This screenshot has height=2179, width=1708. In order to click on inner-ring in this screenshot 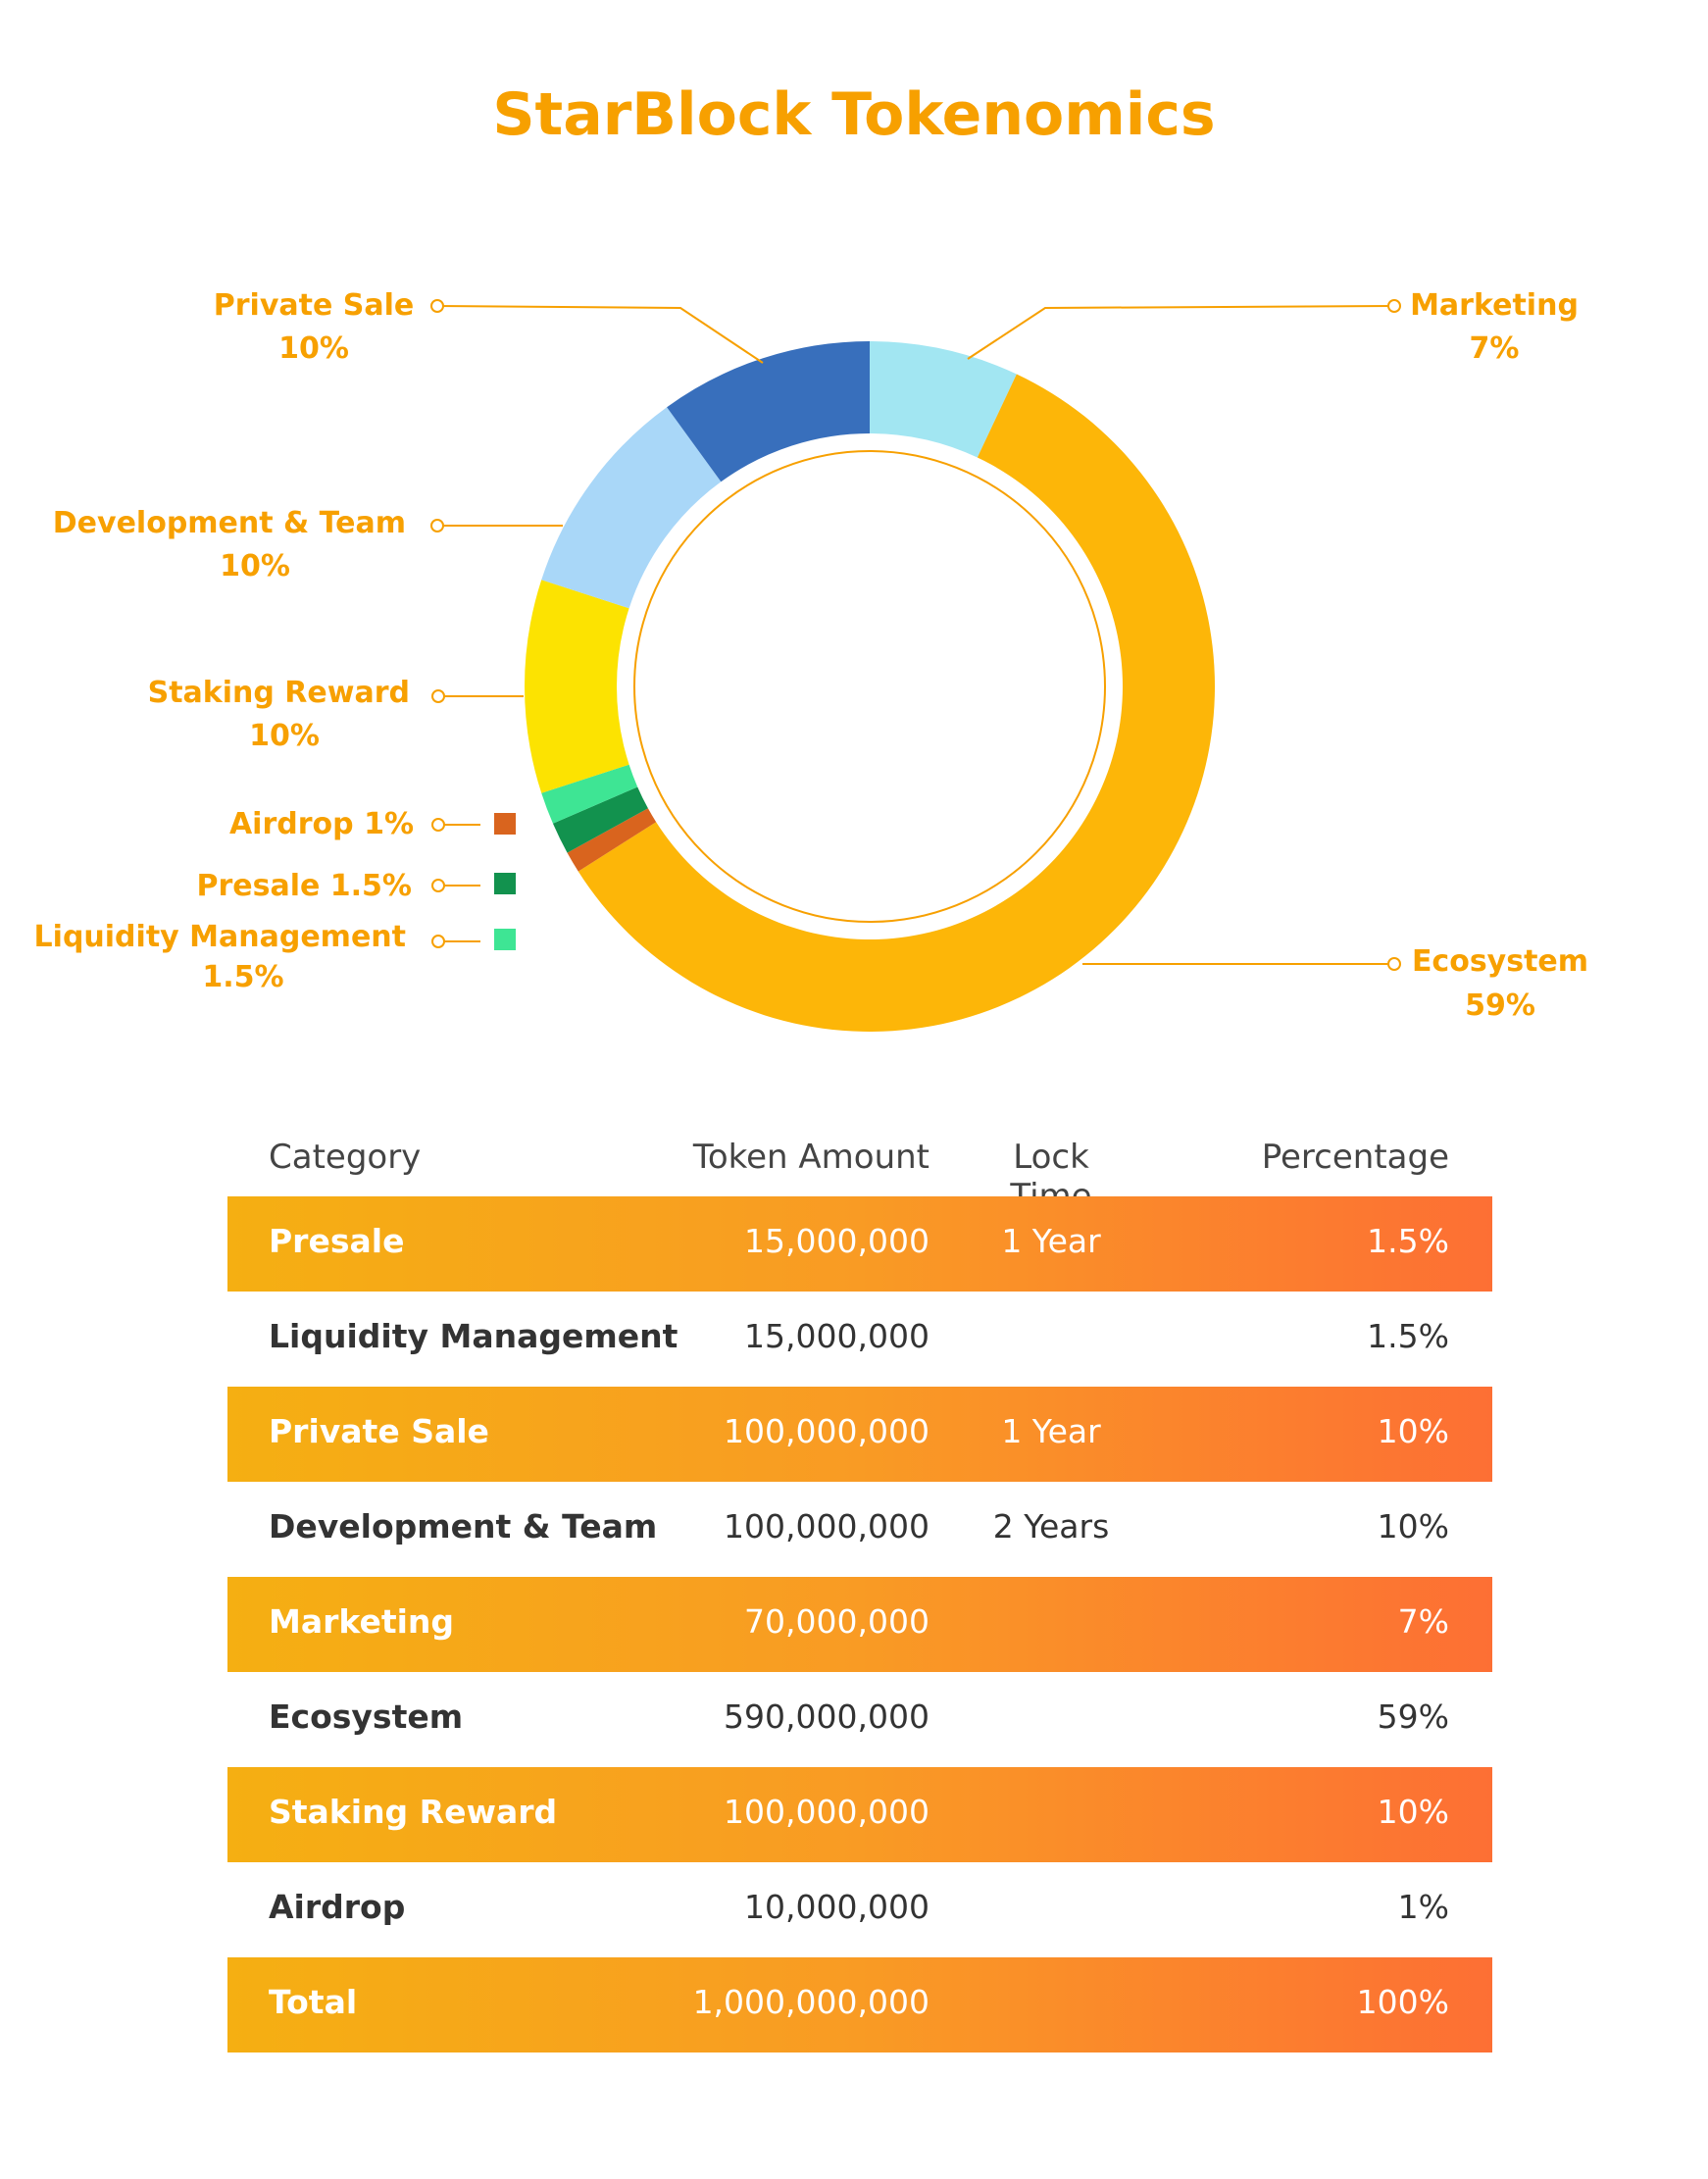, I will do `click(869, 687)`.